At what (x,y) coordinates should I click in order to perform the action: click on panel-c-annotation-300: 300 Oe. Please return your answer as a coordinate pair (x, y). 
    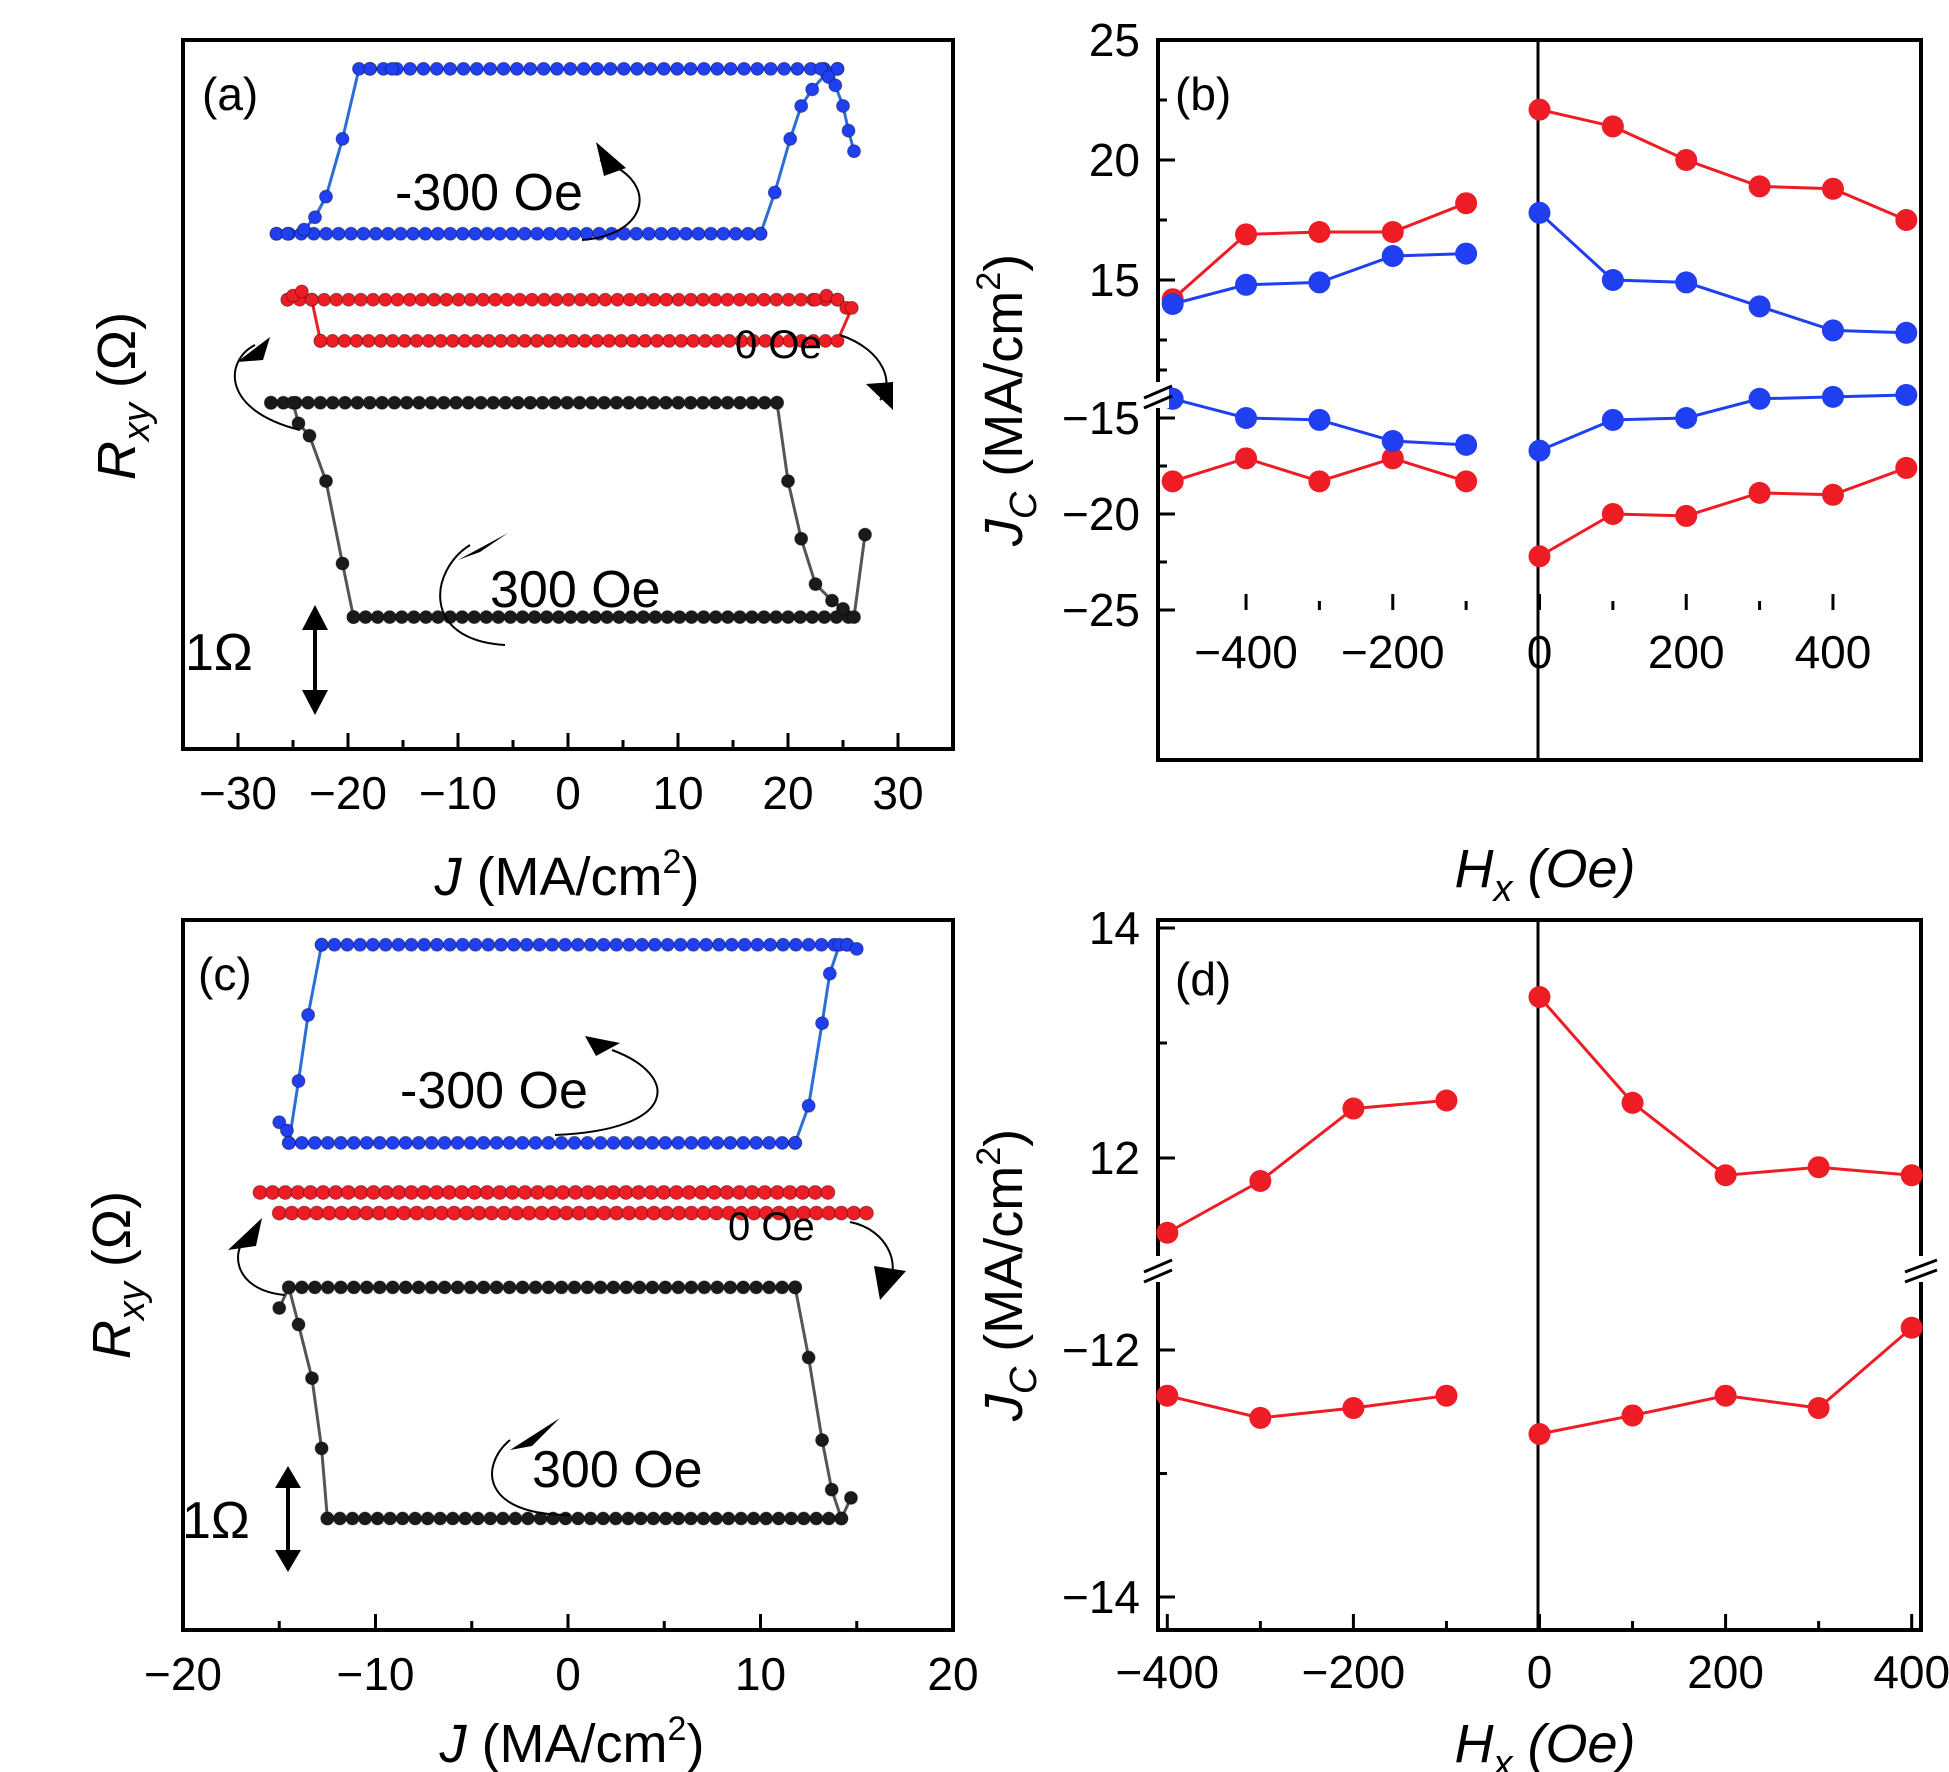
    Looking at the image, I should click on (617, 1470).